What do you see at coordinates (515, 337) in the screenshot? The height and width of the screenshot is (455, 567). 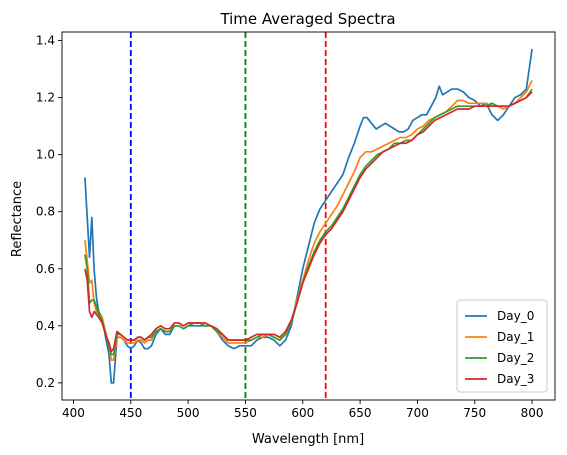 I see `legend-label-day-1: Day_1` at bounding box center [515, 337].